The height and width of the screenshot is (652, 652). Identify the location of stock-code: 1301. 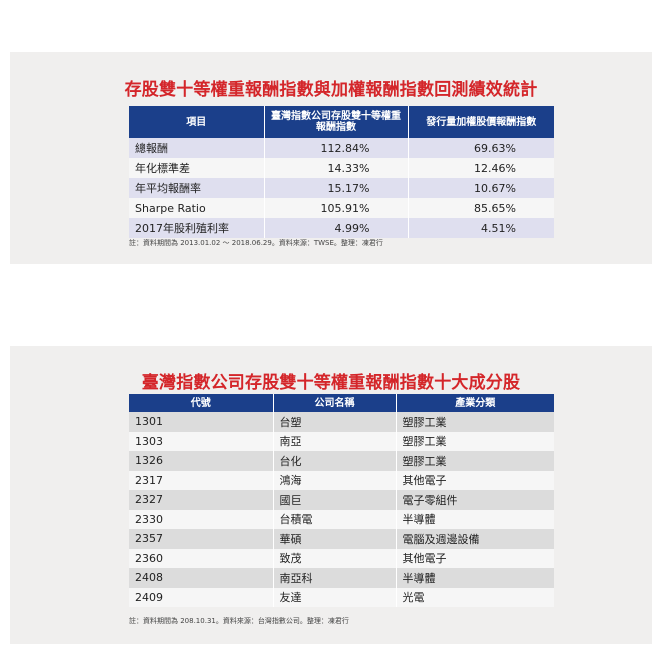
(201, 422).